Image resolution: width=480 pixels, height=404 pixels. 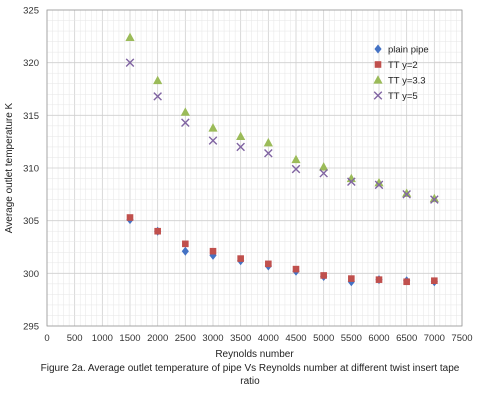 I want to click on y-axis-title: Average outlet temperature K, so click(x=9, y=167).